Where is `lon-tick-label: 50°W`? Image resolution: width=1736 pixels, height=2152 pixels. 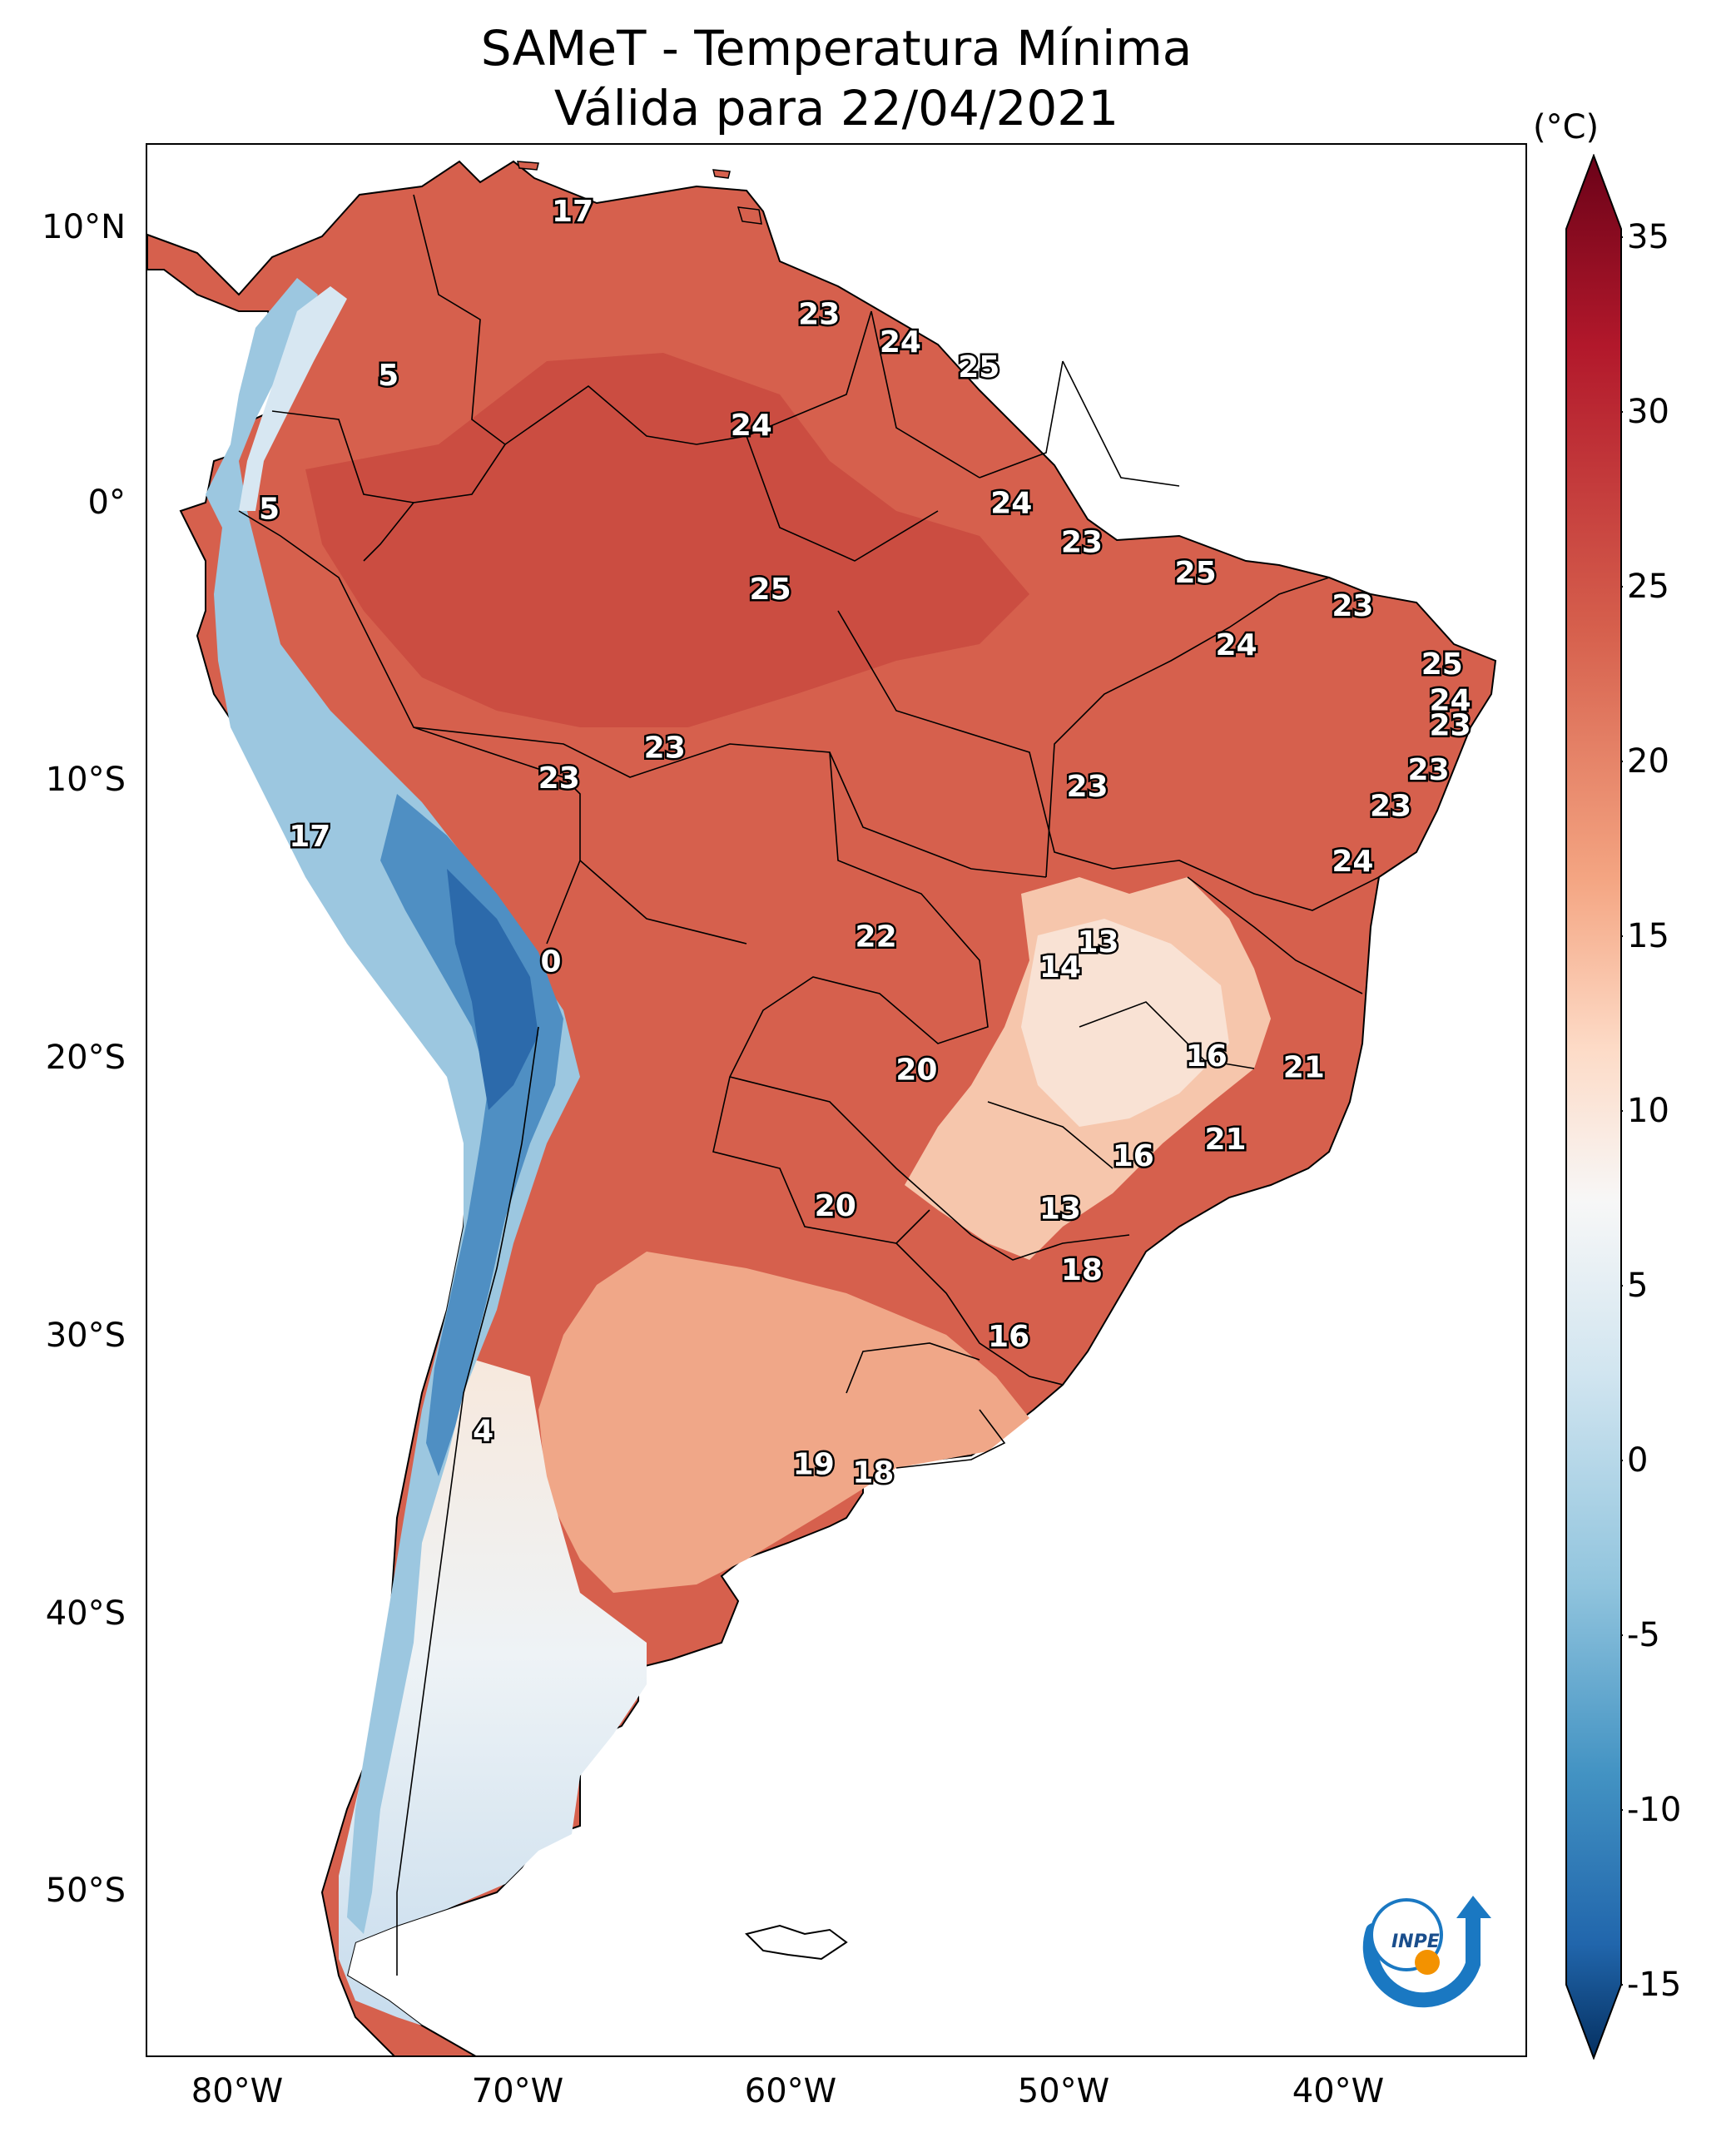
lon-tick-label: 50°W is located at coordinates (1063, 2091).